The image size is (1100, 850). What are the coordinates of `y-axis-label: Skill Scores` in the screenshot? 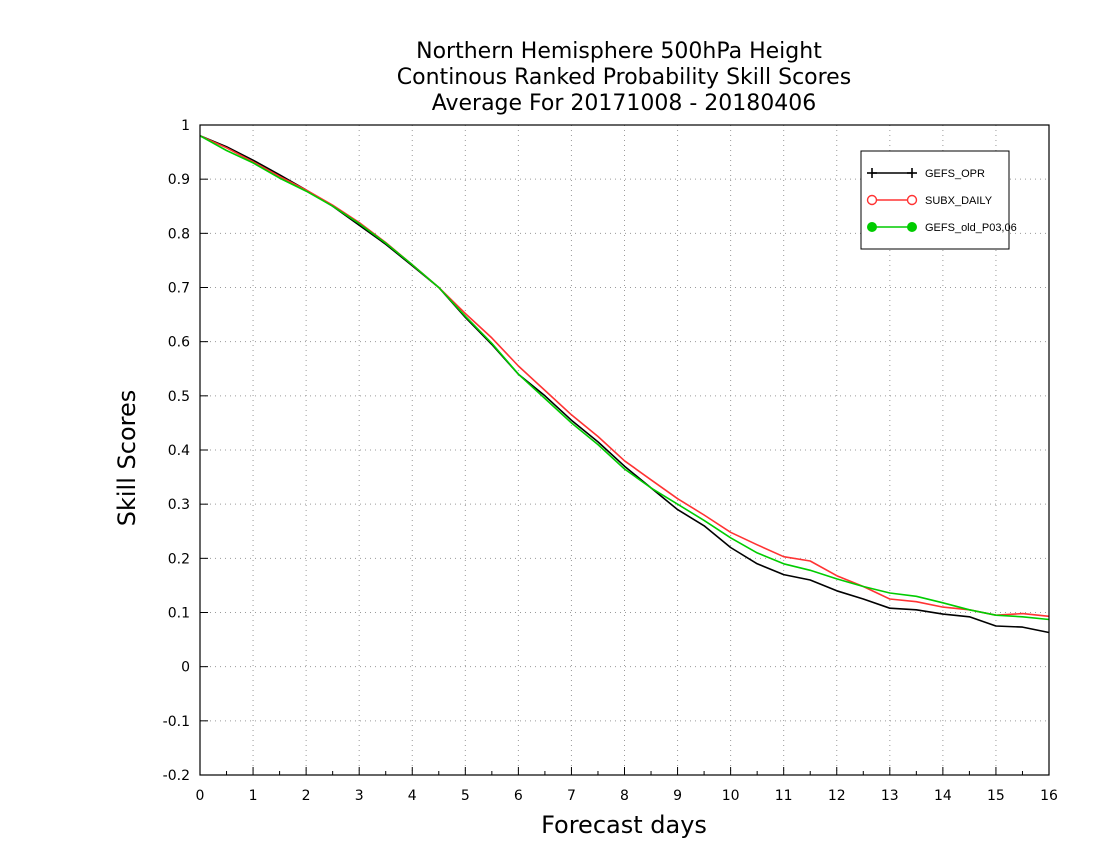 It's located at (127, 458).